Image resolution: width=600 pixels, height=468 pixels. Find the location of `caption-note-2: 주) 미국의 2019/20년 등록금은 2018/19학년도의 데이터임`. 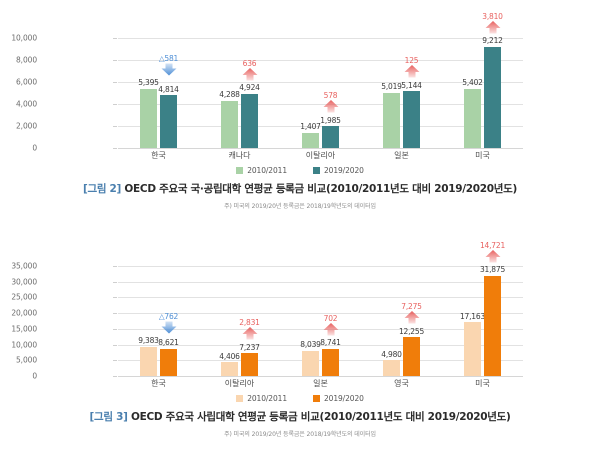

caption-note-2: 주) 미국의 2019/20년 등록금은 2018/19학년도의 데이터임 is located at coordinates (300, 434).